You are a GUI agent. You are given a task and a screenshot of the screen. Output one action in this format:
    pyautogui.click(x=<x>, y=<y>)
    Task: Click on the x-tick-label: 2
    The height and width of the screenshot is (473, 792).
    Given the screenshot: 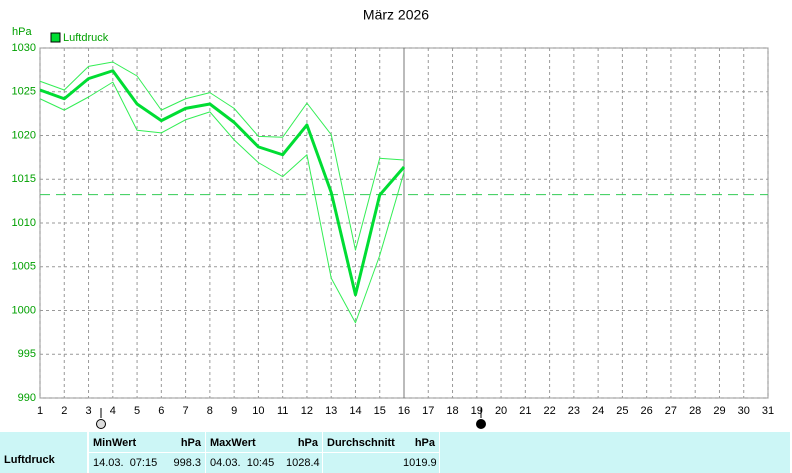 What is the action you would take?
    pyautogui.click(x=64, y=411)
    